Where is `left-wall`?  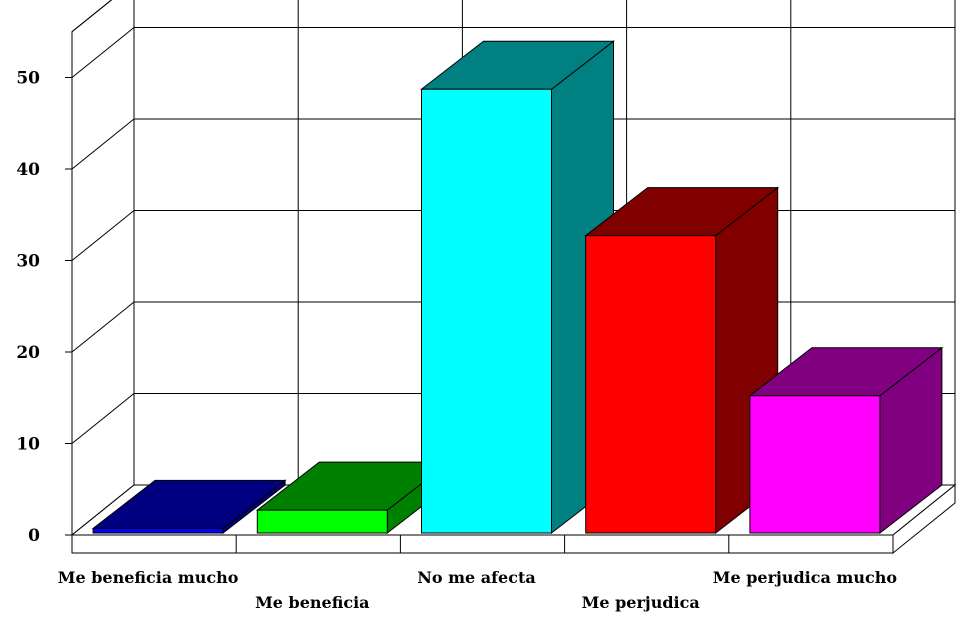
left-wall is located at coordinates (103, 268).